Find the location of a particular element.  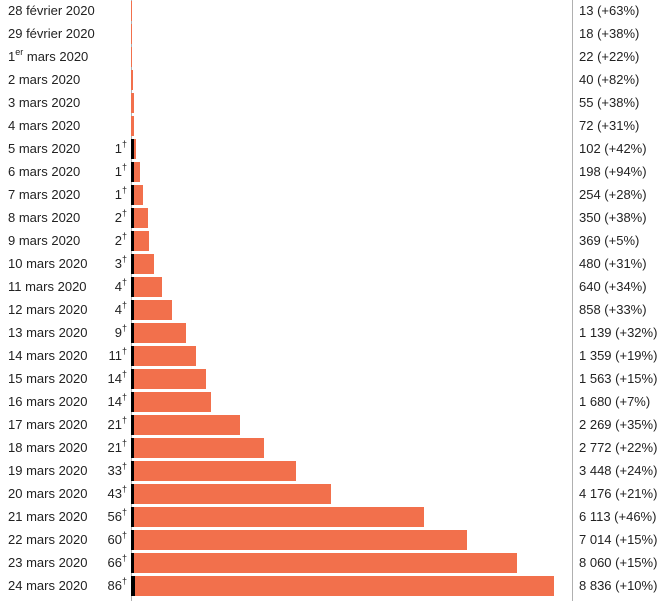

date-label: 22 mars 2020 is located at coordinates (48, 539).